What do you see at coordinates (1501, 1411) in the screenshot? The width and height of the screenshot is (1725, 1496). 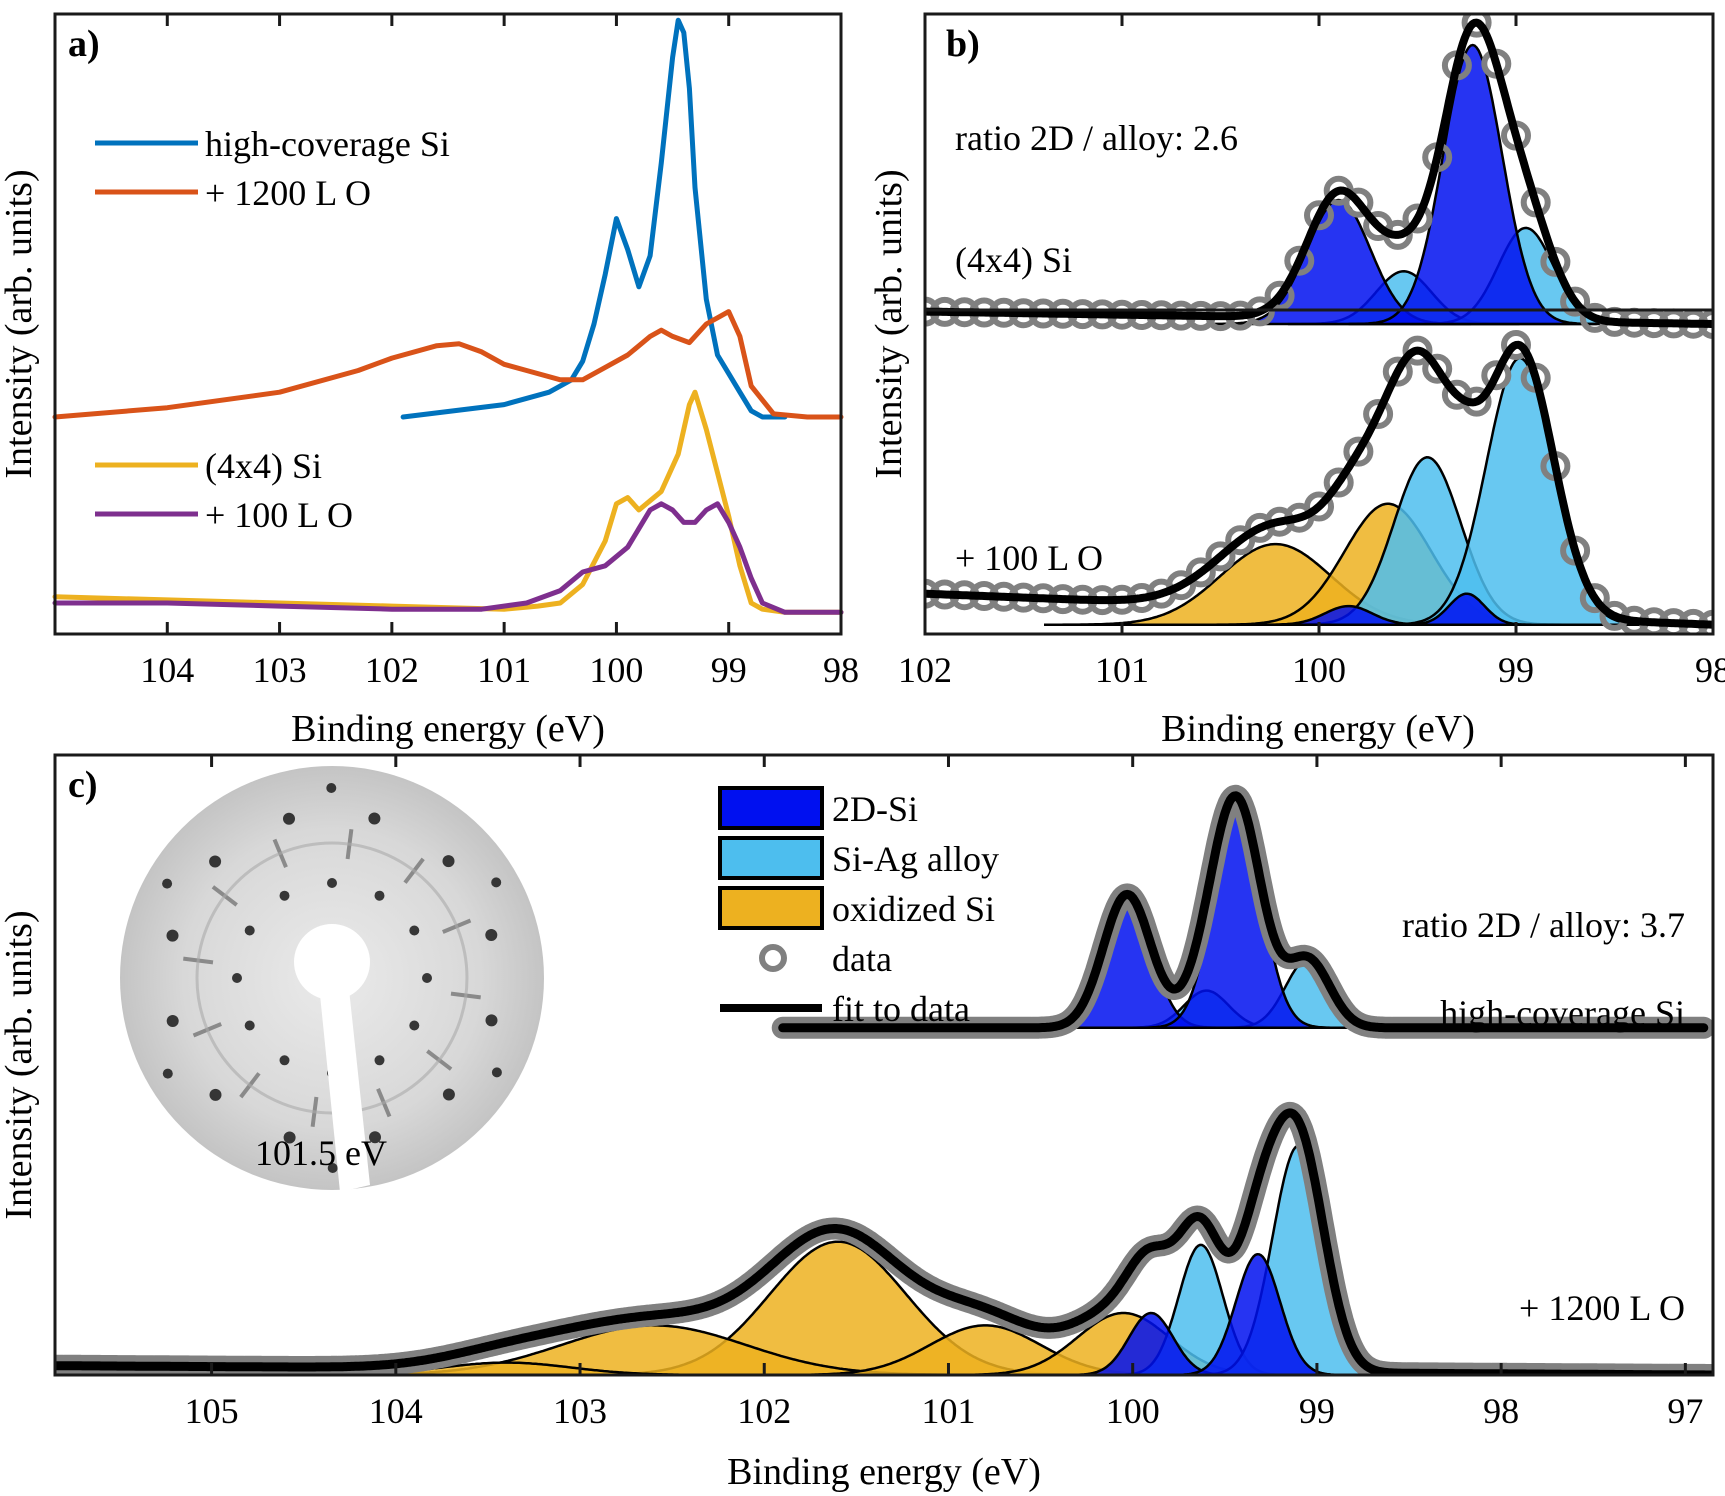 I see `panel-c-x-tick-label: 98` at bounding box center [1501, 1411].